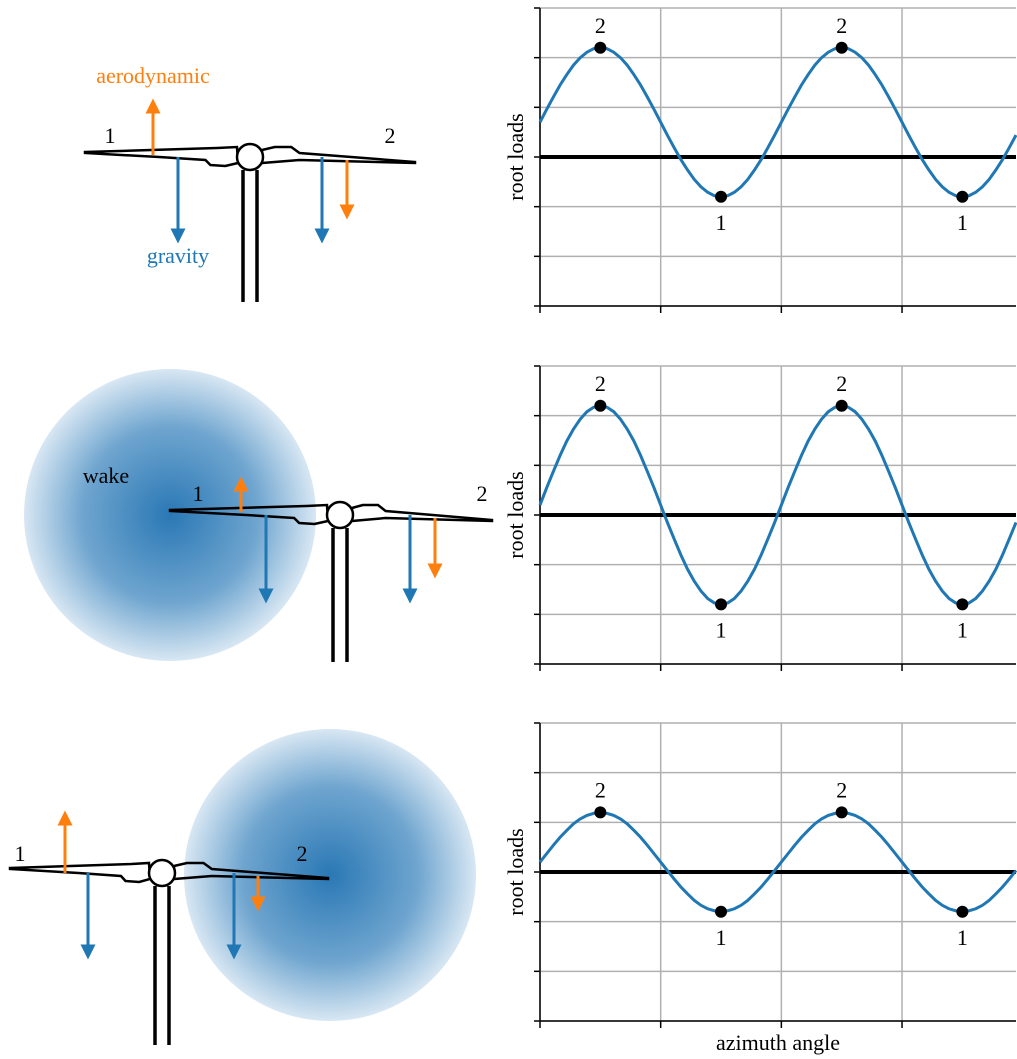 Image resolution: width=1017 pixels, height=1059 pixels. I want to click on gravity-label: gravity, so click(178, 255).